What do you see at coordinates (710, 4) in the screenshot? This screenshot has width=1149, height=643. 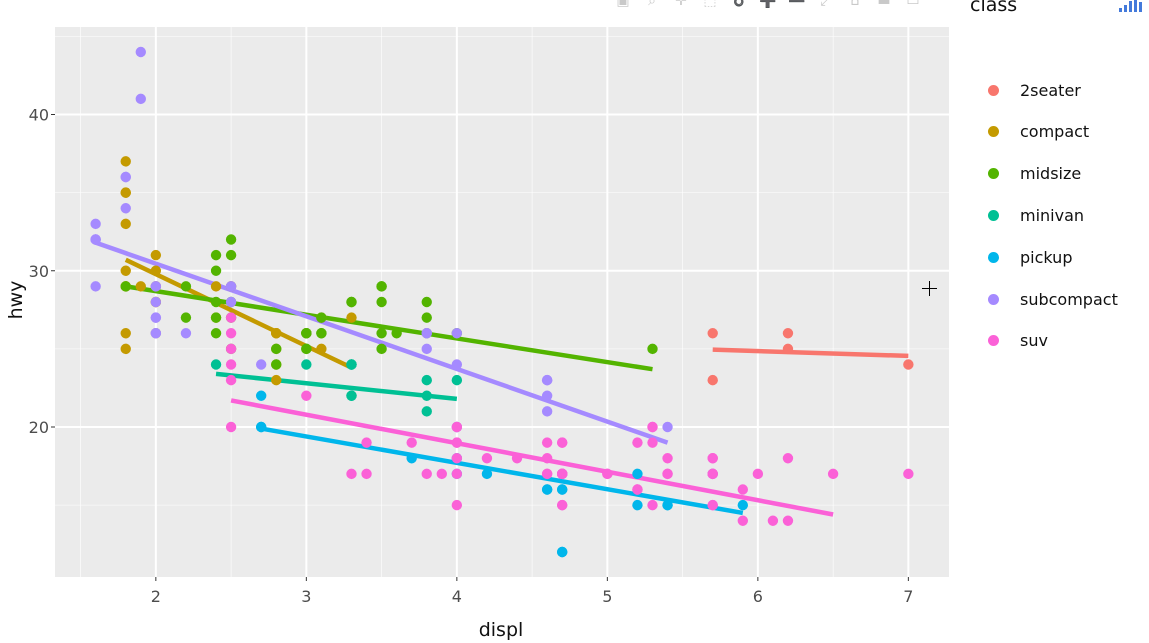 I see `box-select-icon: ⬚` at bounding box center [710, 4].